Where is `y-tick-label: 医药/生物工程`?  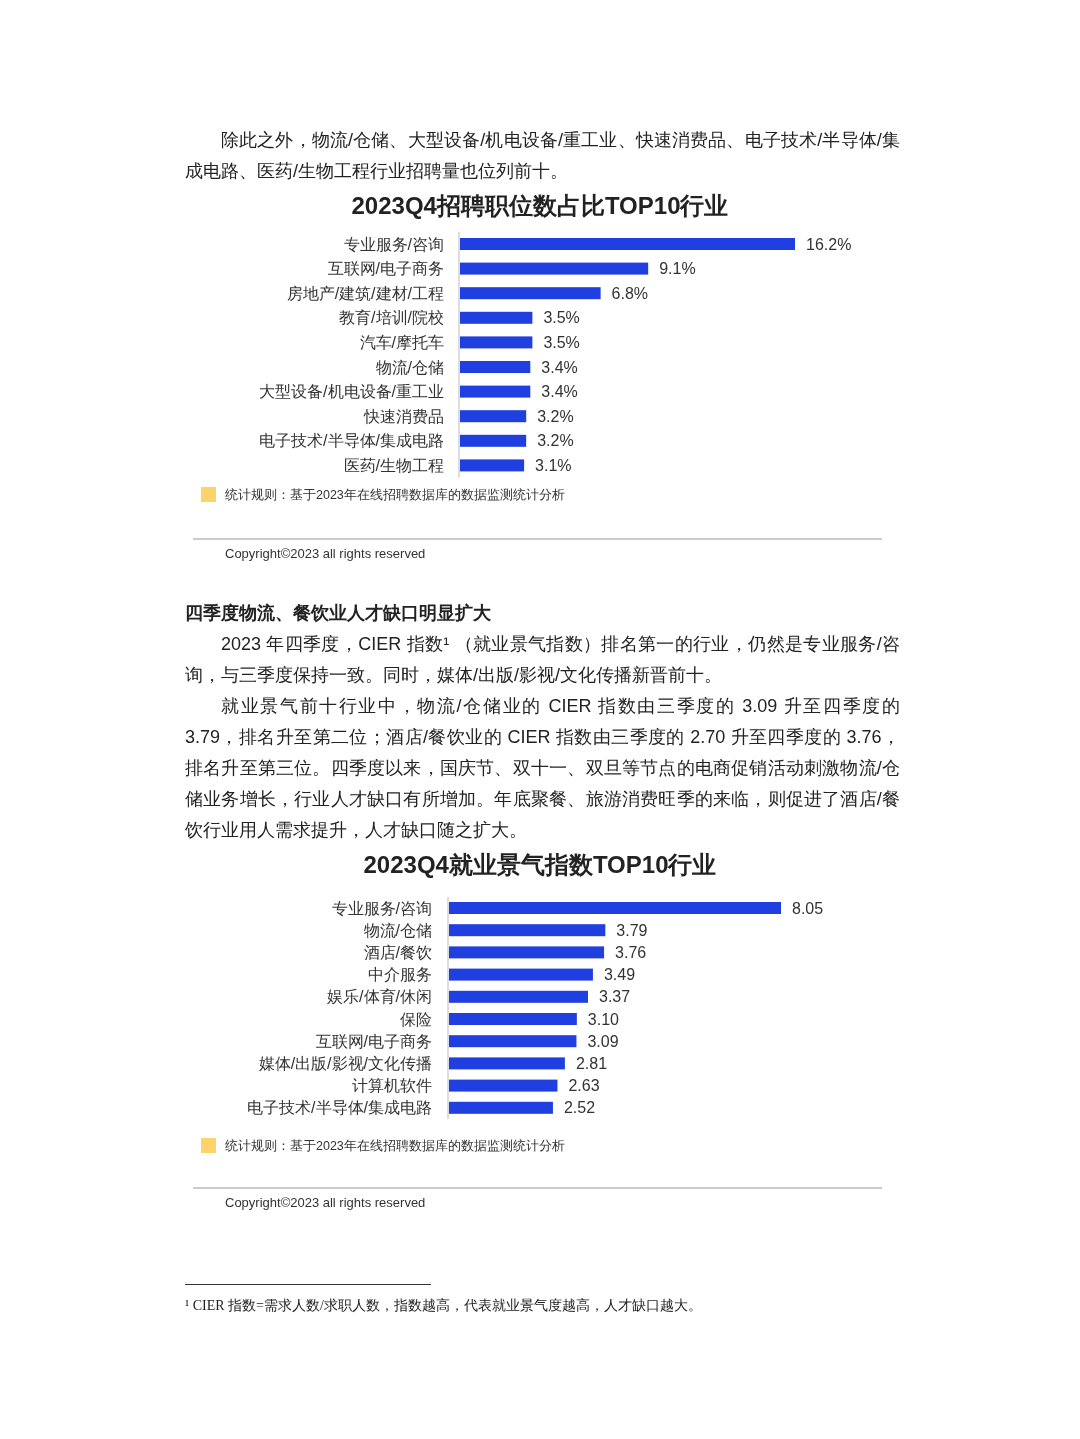 y-tick-label: 医药/生物工程 is located at coordinates (393, 465).